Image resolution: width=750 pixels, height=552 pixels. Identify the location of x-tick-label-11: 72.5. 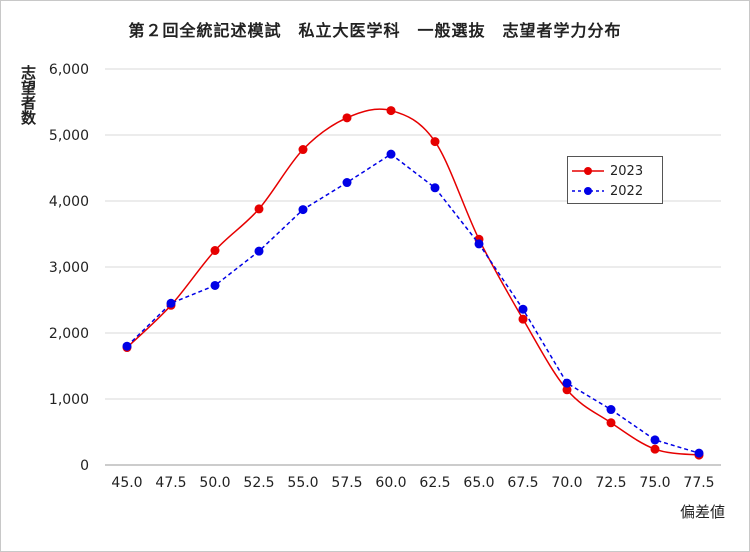
(610, 483).